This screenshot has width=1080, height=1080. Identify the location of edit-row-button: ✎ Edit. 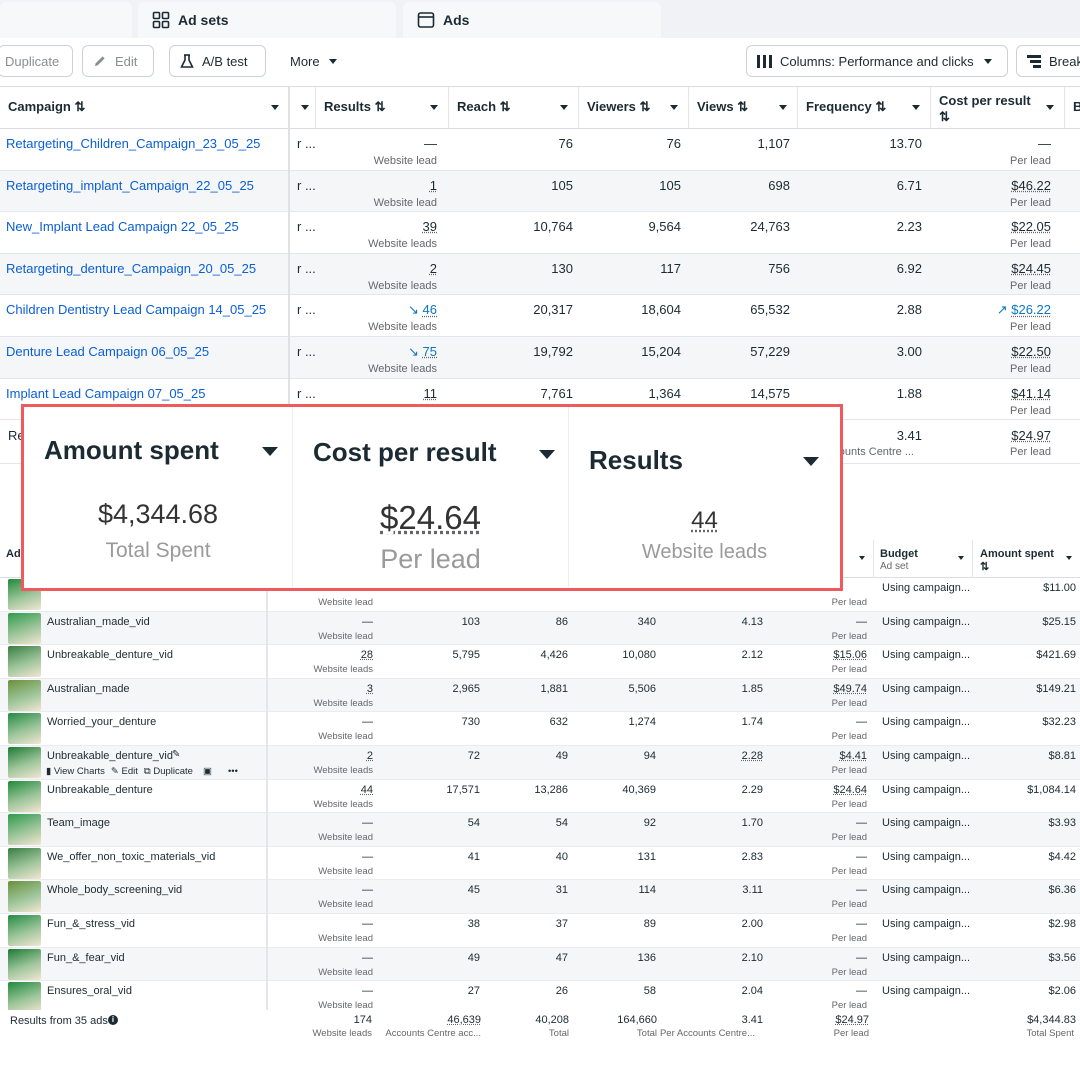
(124, 771).